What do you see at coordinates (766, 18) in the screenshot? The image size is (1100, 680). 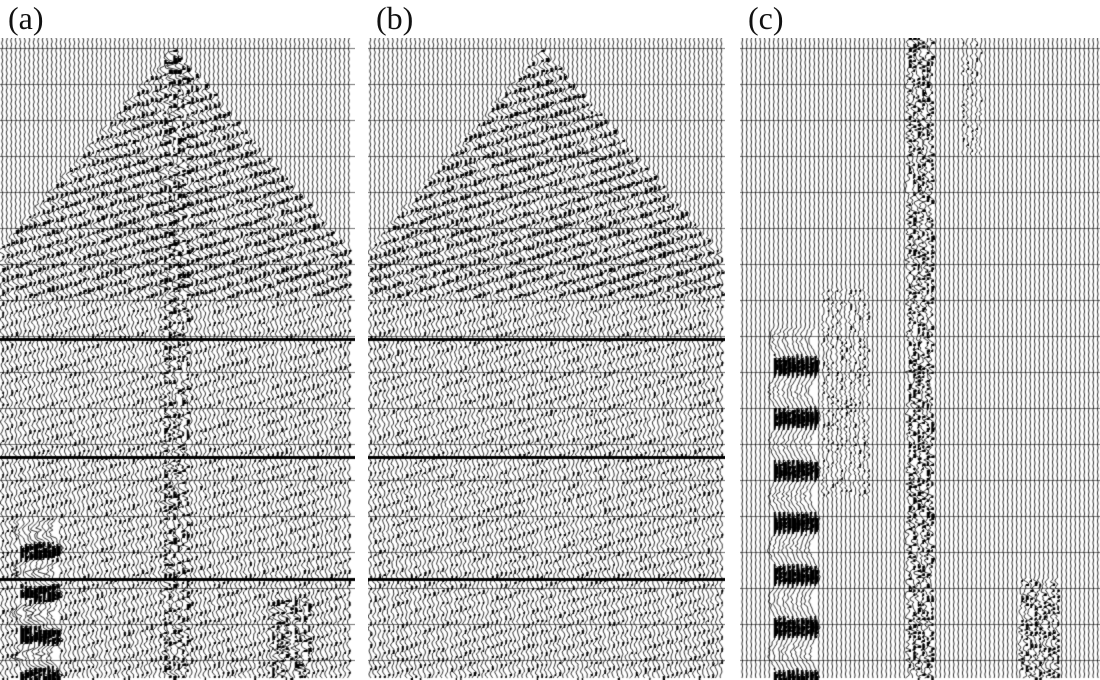 I see `panel-c-label: (c)` at bounding box center [766, 18].